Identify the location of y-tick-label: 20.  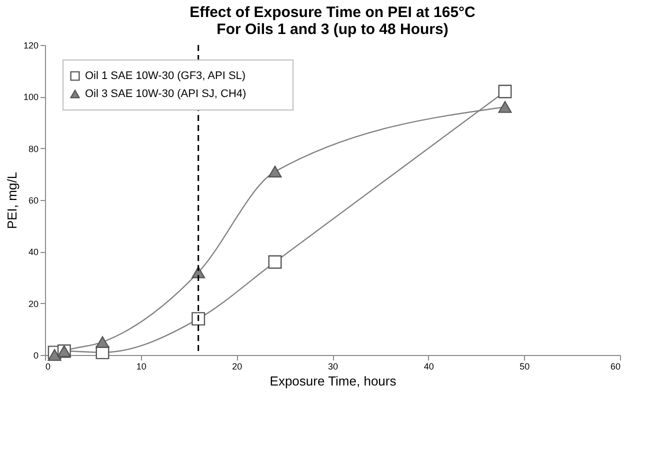
(33, 303).